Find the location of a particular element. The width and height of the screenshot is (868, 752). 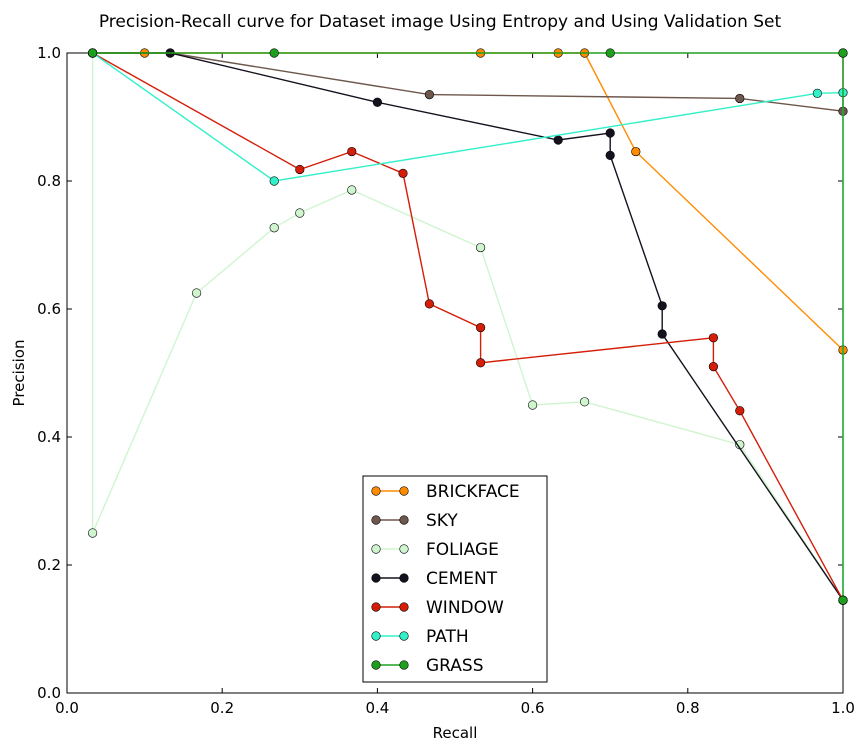

legend-box is located at coordinates (455, 579).